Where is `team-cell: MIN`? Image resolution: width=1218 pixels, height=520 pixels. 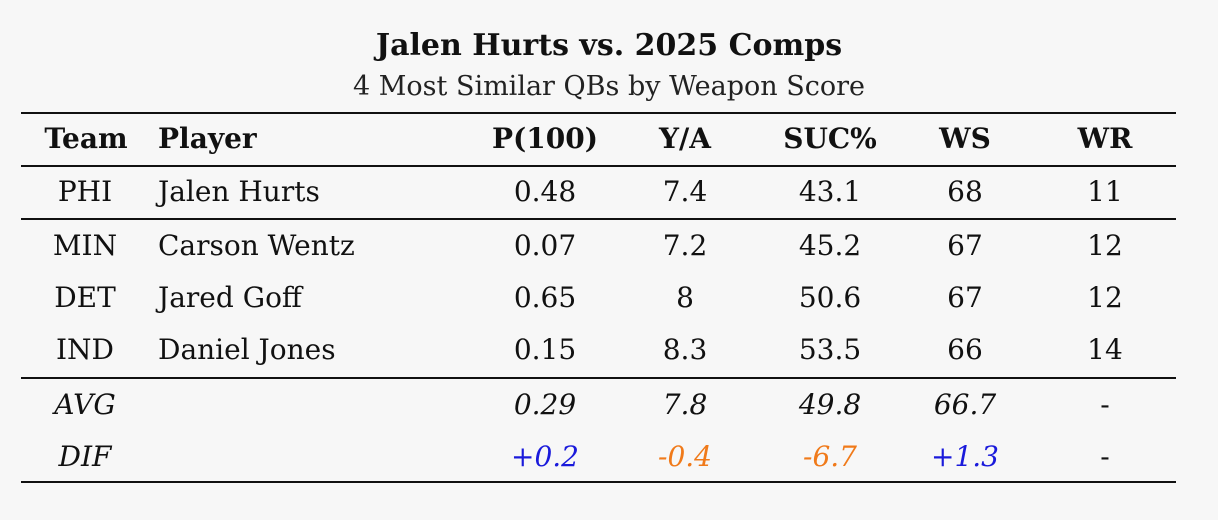 team-cell: MIN is located at coordinates (85, 245).